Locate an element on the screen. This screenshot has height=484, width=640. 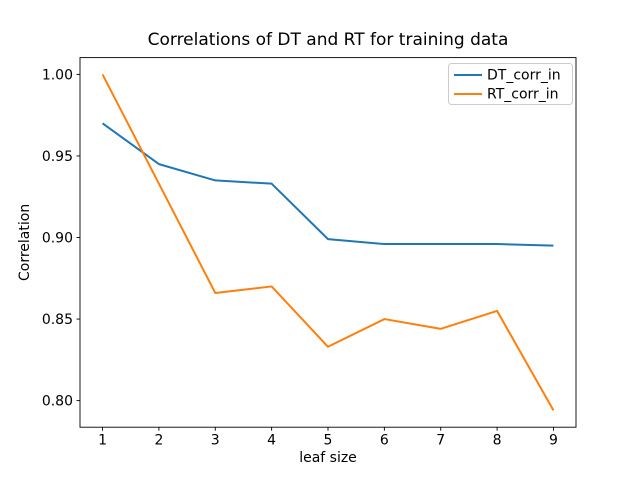
x-tick-label: 2 is located at coordinates (158, 441).